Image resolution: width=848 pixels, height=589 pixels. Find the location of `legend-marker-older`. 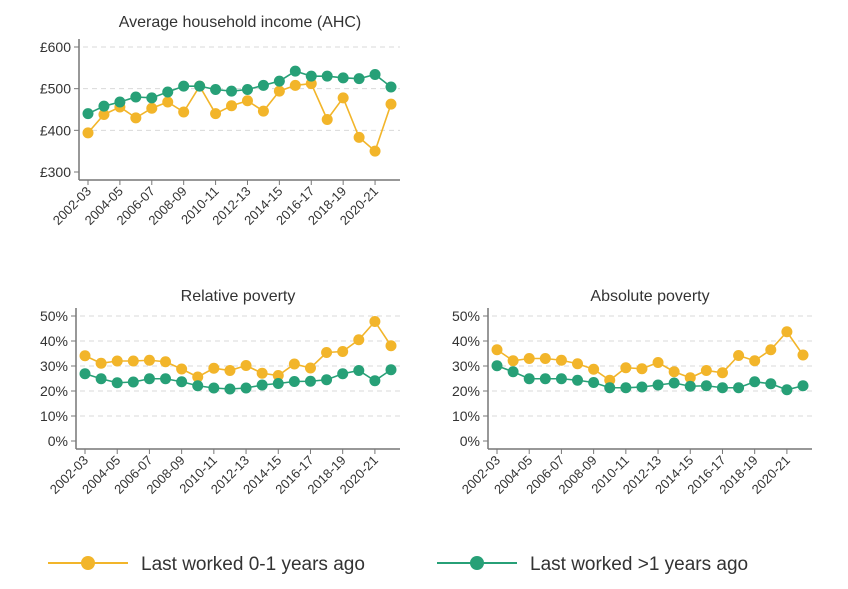

legend-marker-older is located at coordinates (477, 563).